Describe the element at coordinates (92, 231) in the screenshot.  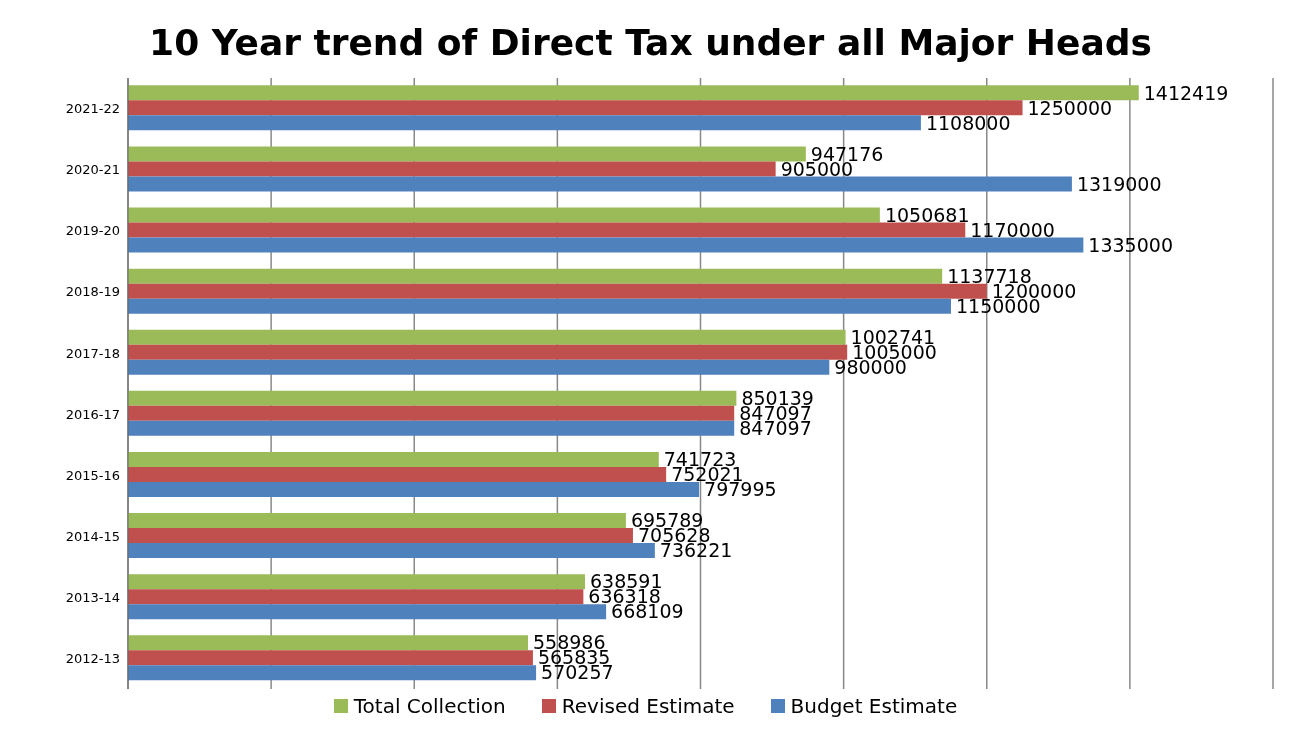
I see `y-tick-label: 2019-20` at that location.